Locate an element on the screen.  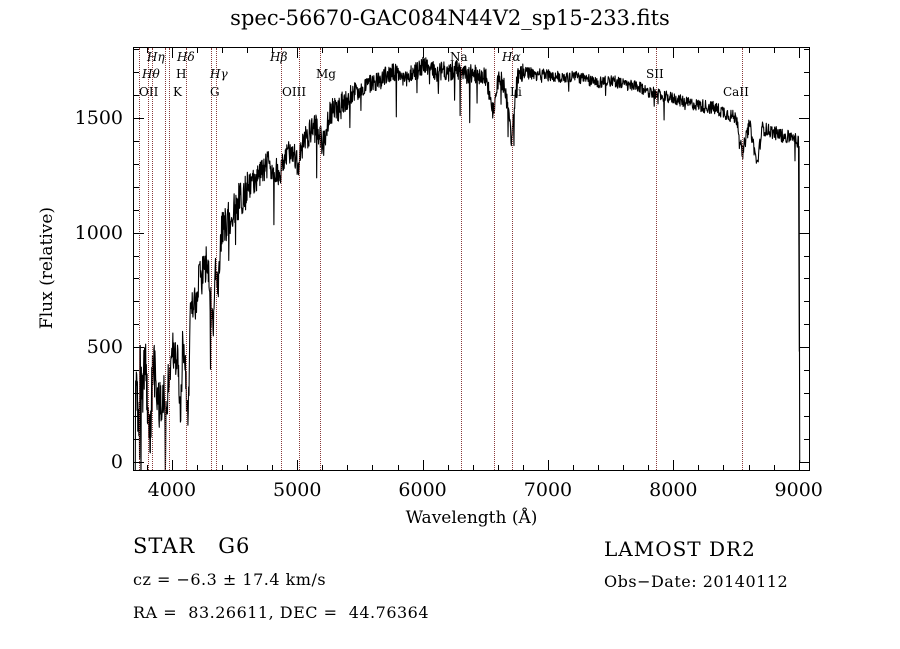
spectral-line-label-H: Hδ is located at coordinates (186, 57).